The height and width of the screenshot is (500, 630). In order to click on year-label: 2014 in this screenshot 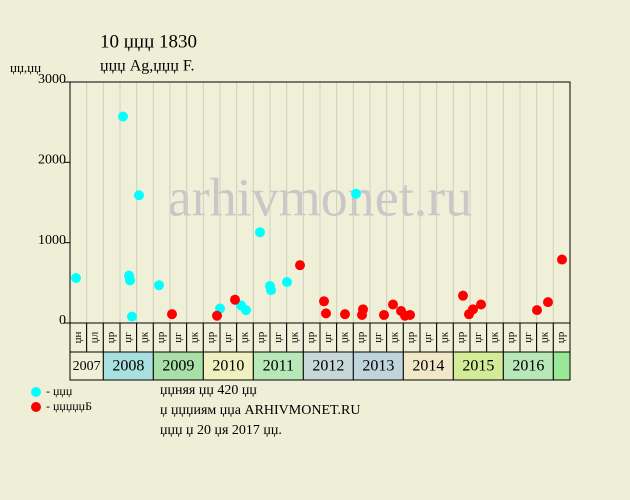, I will do `click(428, 366)`.